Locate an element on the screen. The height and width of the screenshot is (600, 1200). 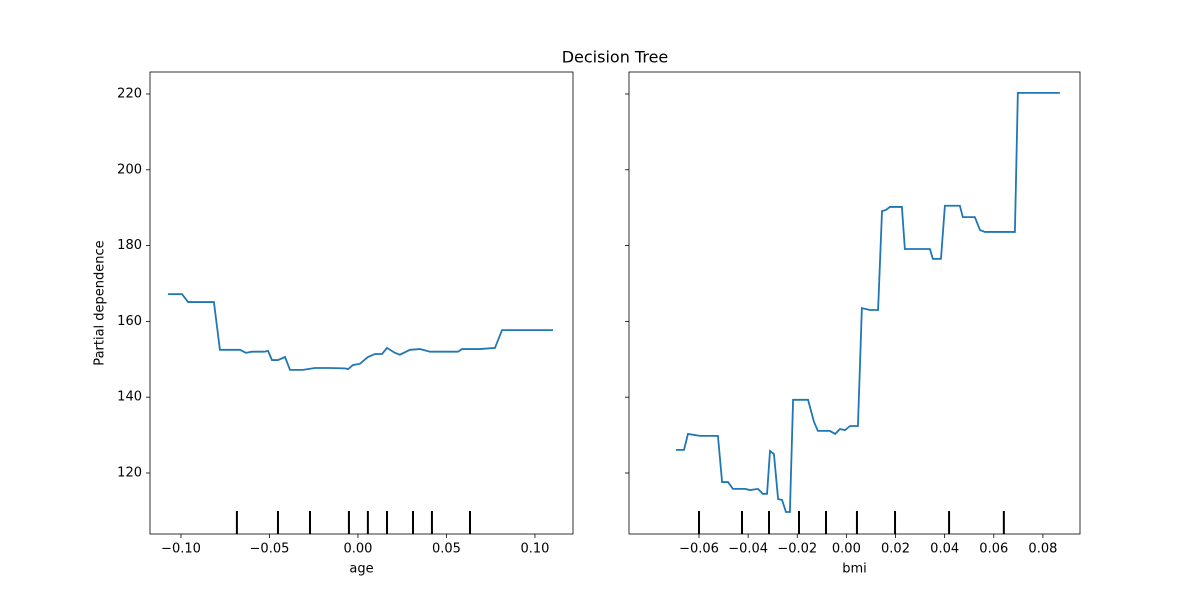
y-tick-label: 160 is located at coordinates (129, 321).